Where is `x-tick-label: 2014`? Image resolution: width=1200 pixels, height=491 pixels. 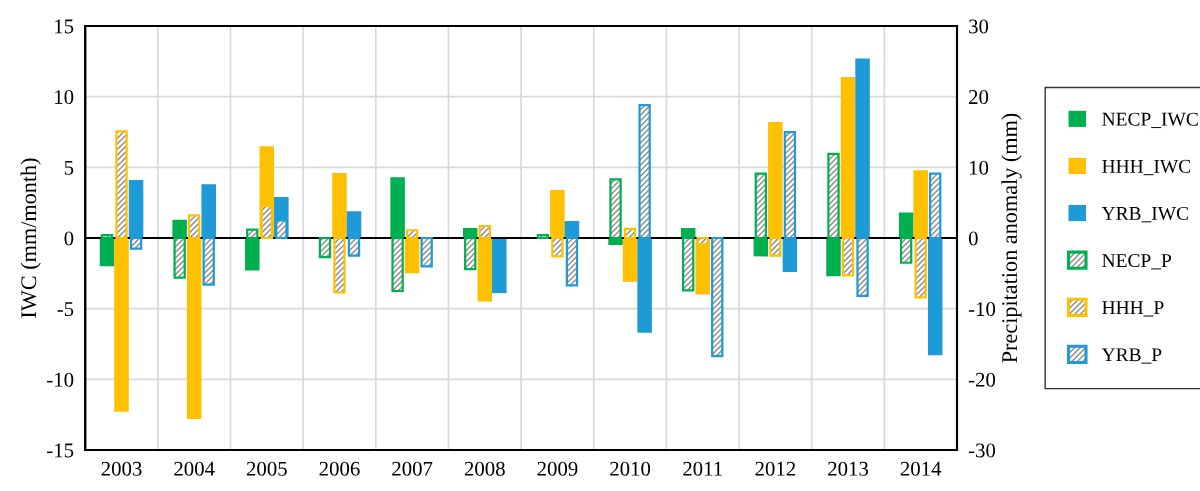
x-tick-label: 2014 is located at coordinates (921, 468).